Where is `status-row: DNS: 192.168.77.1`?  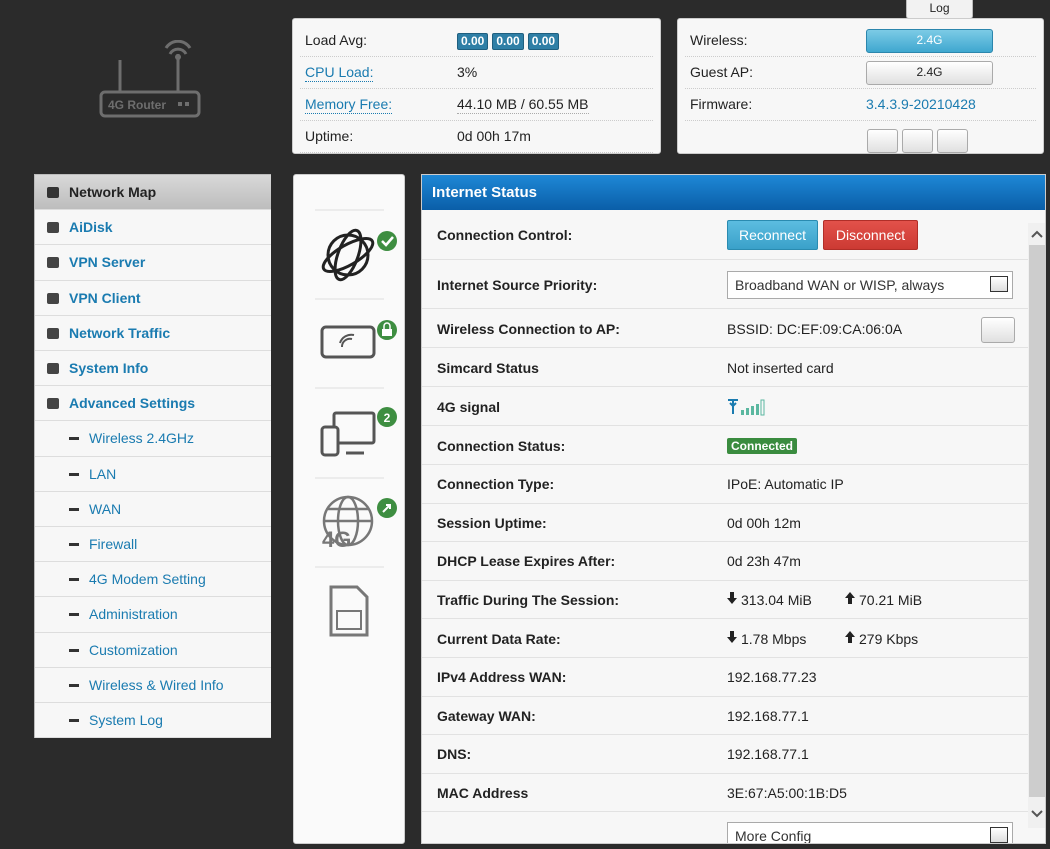
status-row: DNS: 192.168.77.1 is located at coordinates (725, 754).